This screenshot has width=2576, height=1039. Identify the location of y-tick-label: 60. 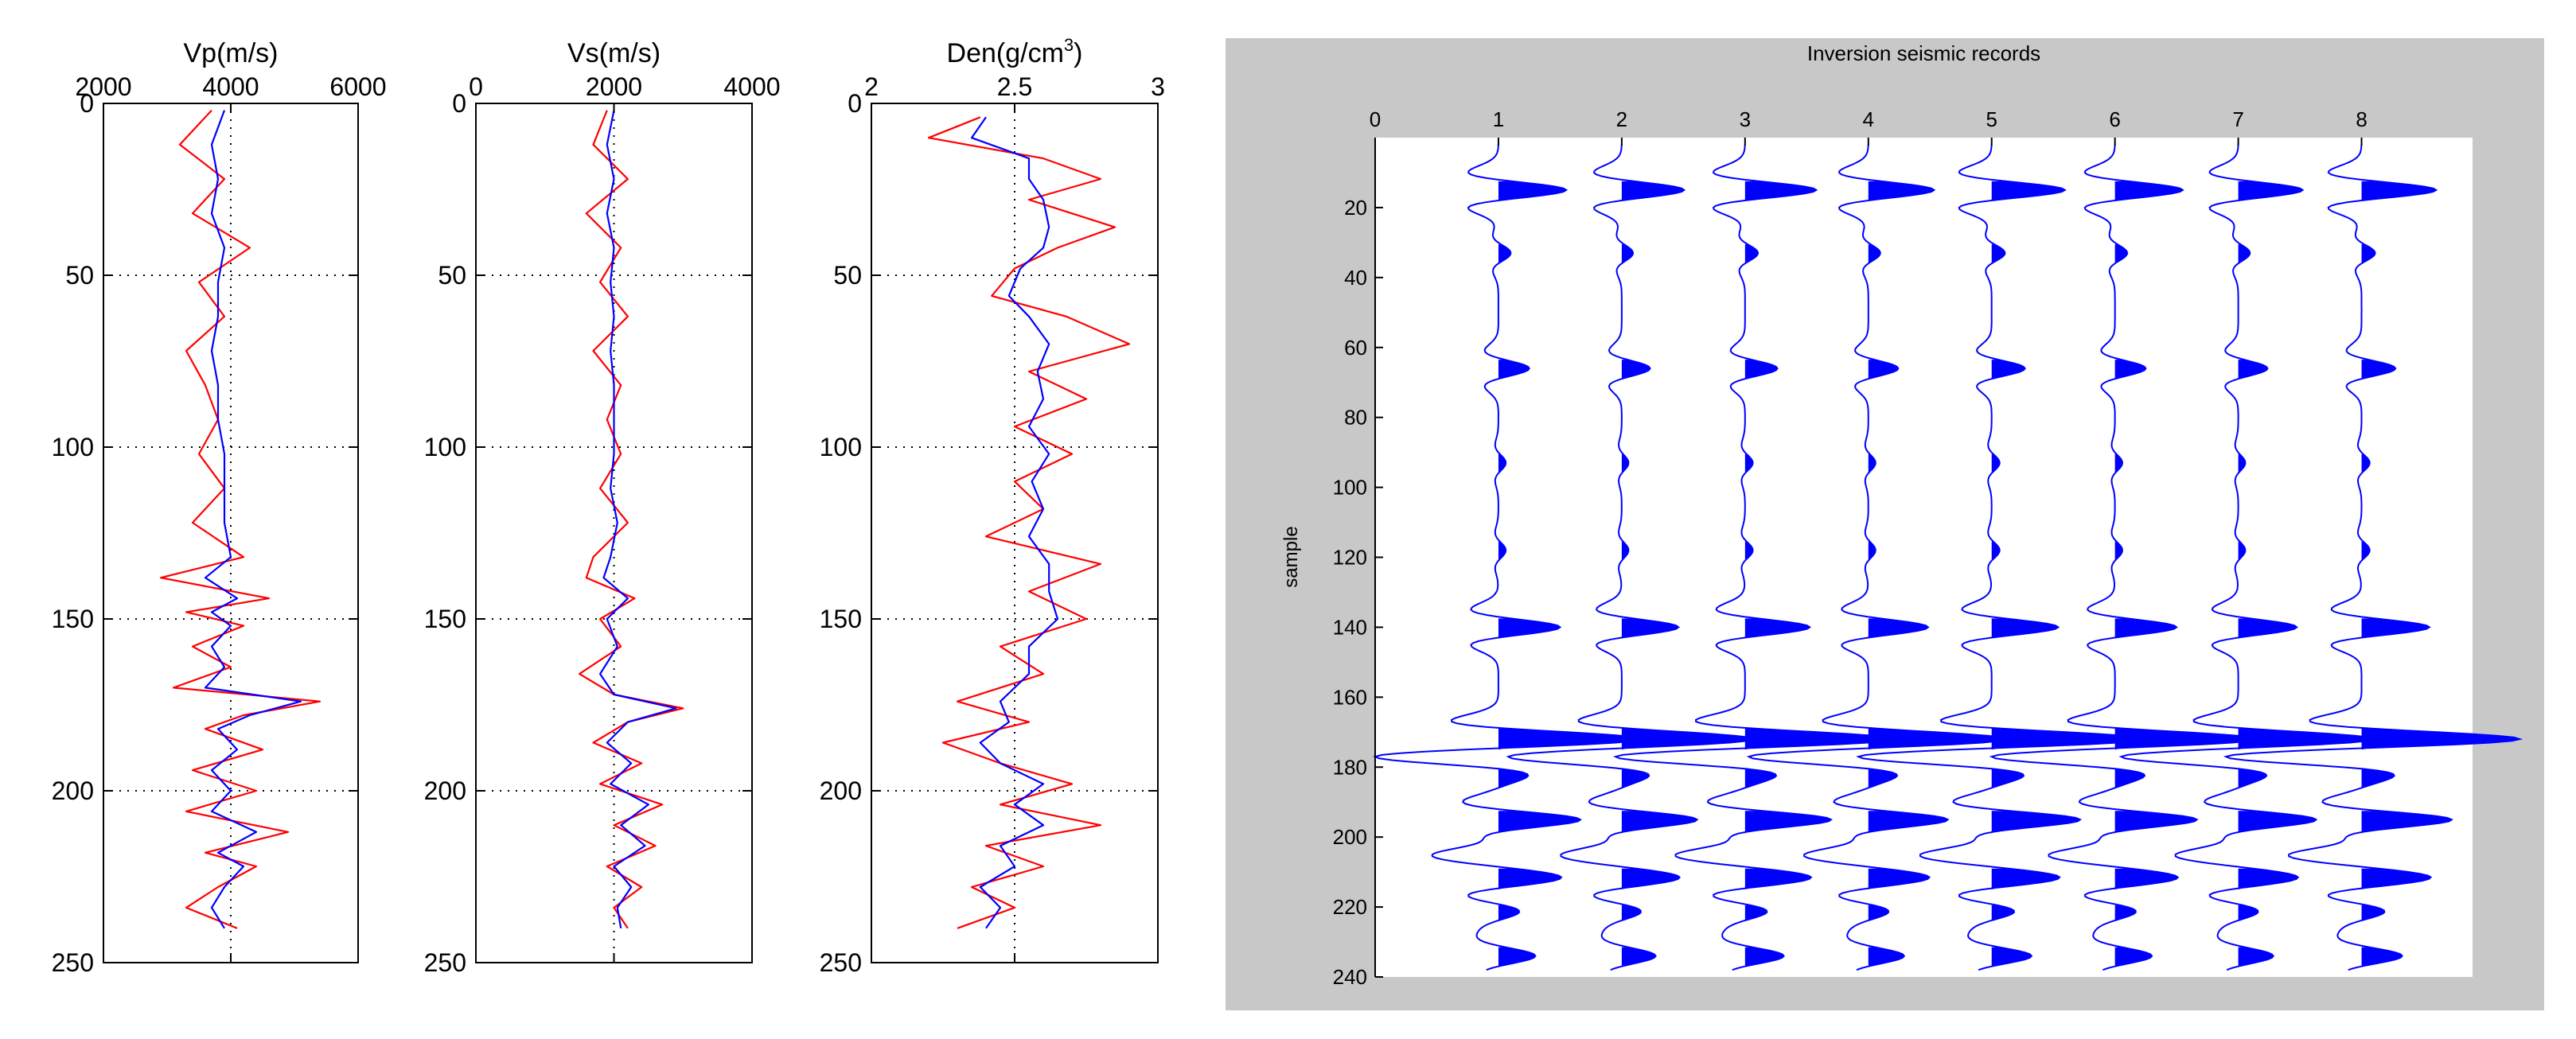
(1355, 348).